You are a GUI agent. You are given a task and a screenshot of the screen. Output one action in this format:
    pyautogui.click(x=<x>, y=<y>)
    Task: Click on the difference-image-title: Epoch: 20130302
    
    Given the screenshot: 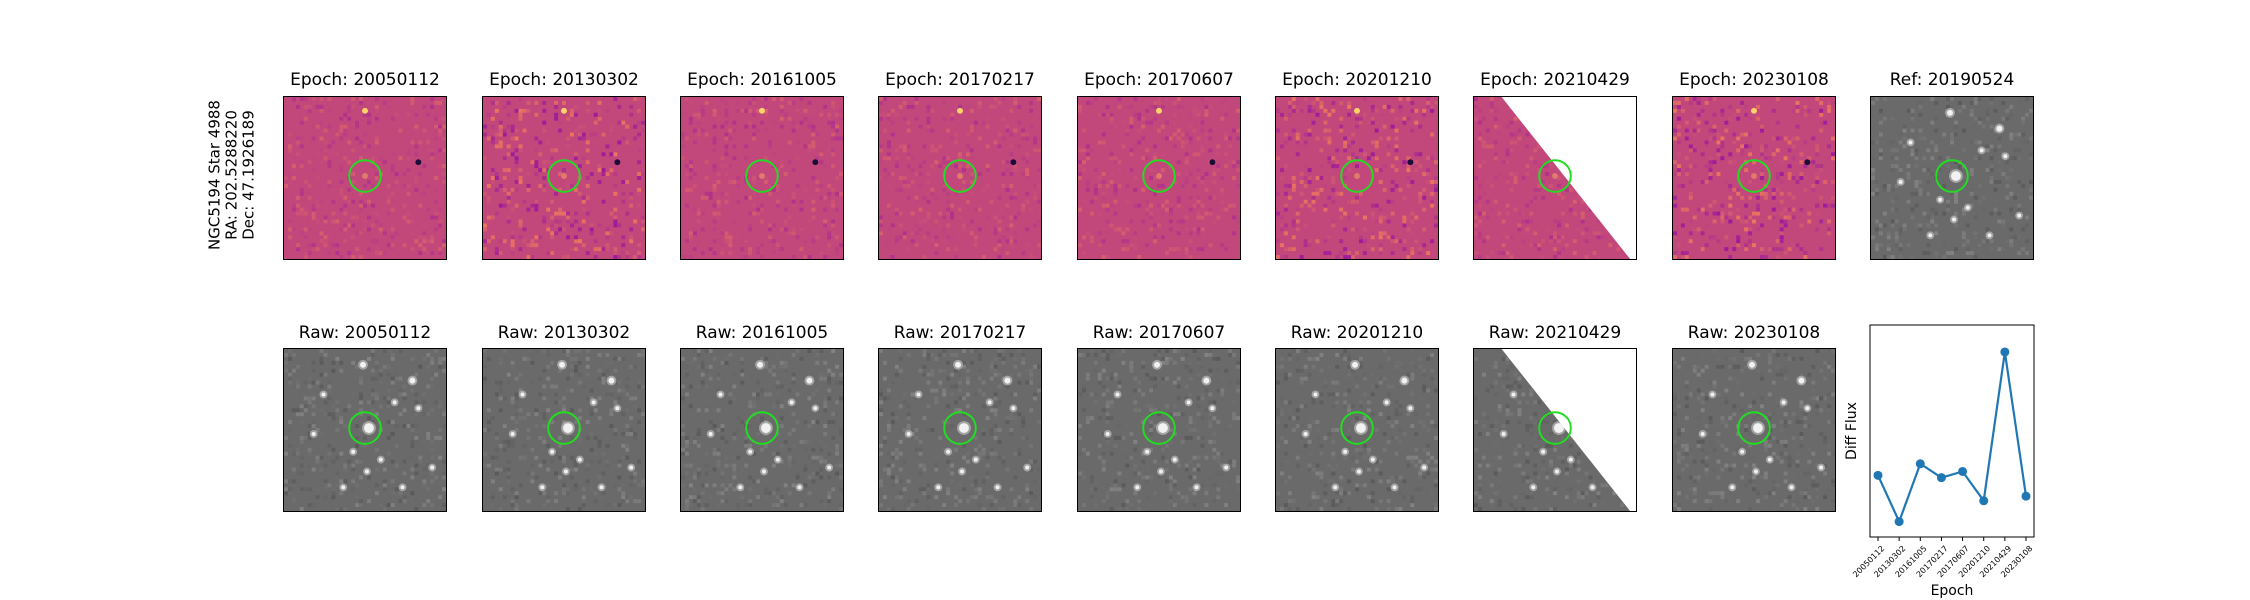 What is the action you would take?
    pyautogui.click(x=564, y=80)
    